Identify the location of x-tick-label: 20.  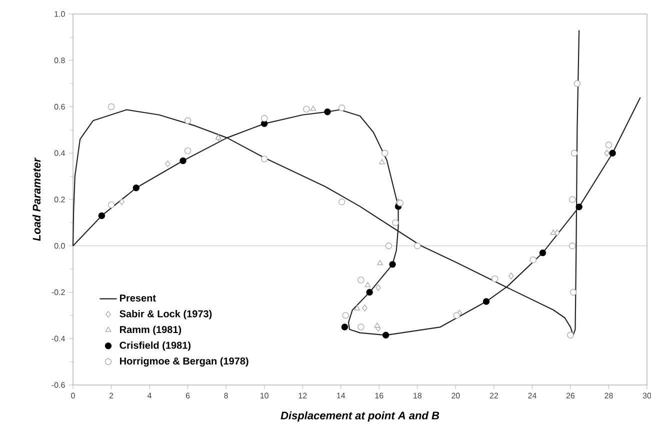
(456, 395).